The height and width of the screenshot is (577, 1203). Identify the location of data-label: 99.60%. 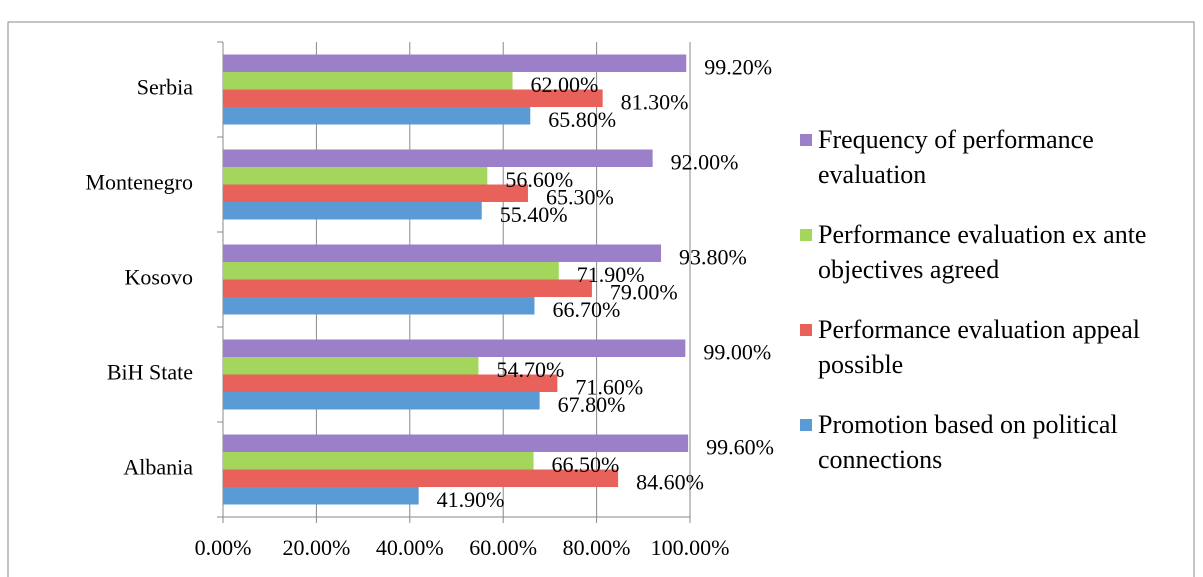
(740, 446).